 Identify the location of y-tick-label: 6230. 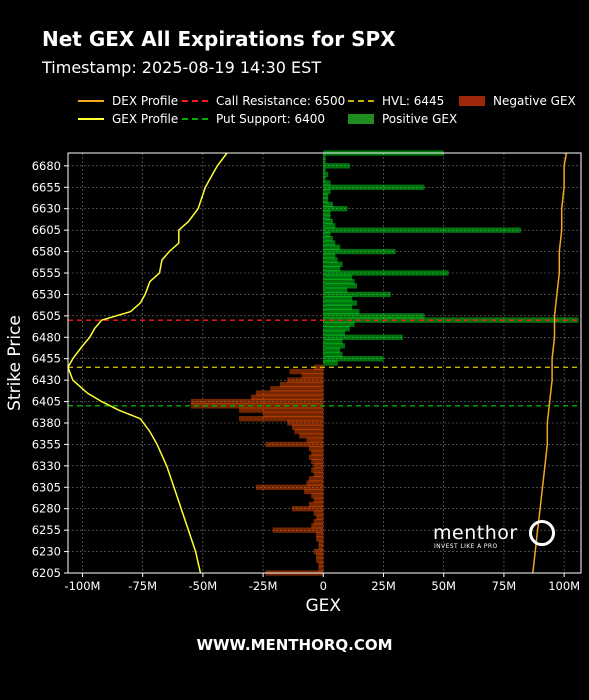
(46, 552).